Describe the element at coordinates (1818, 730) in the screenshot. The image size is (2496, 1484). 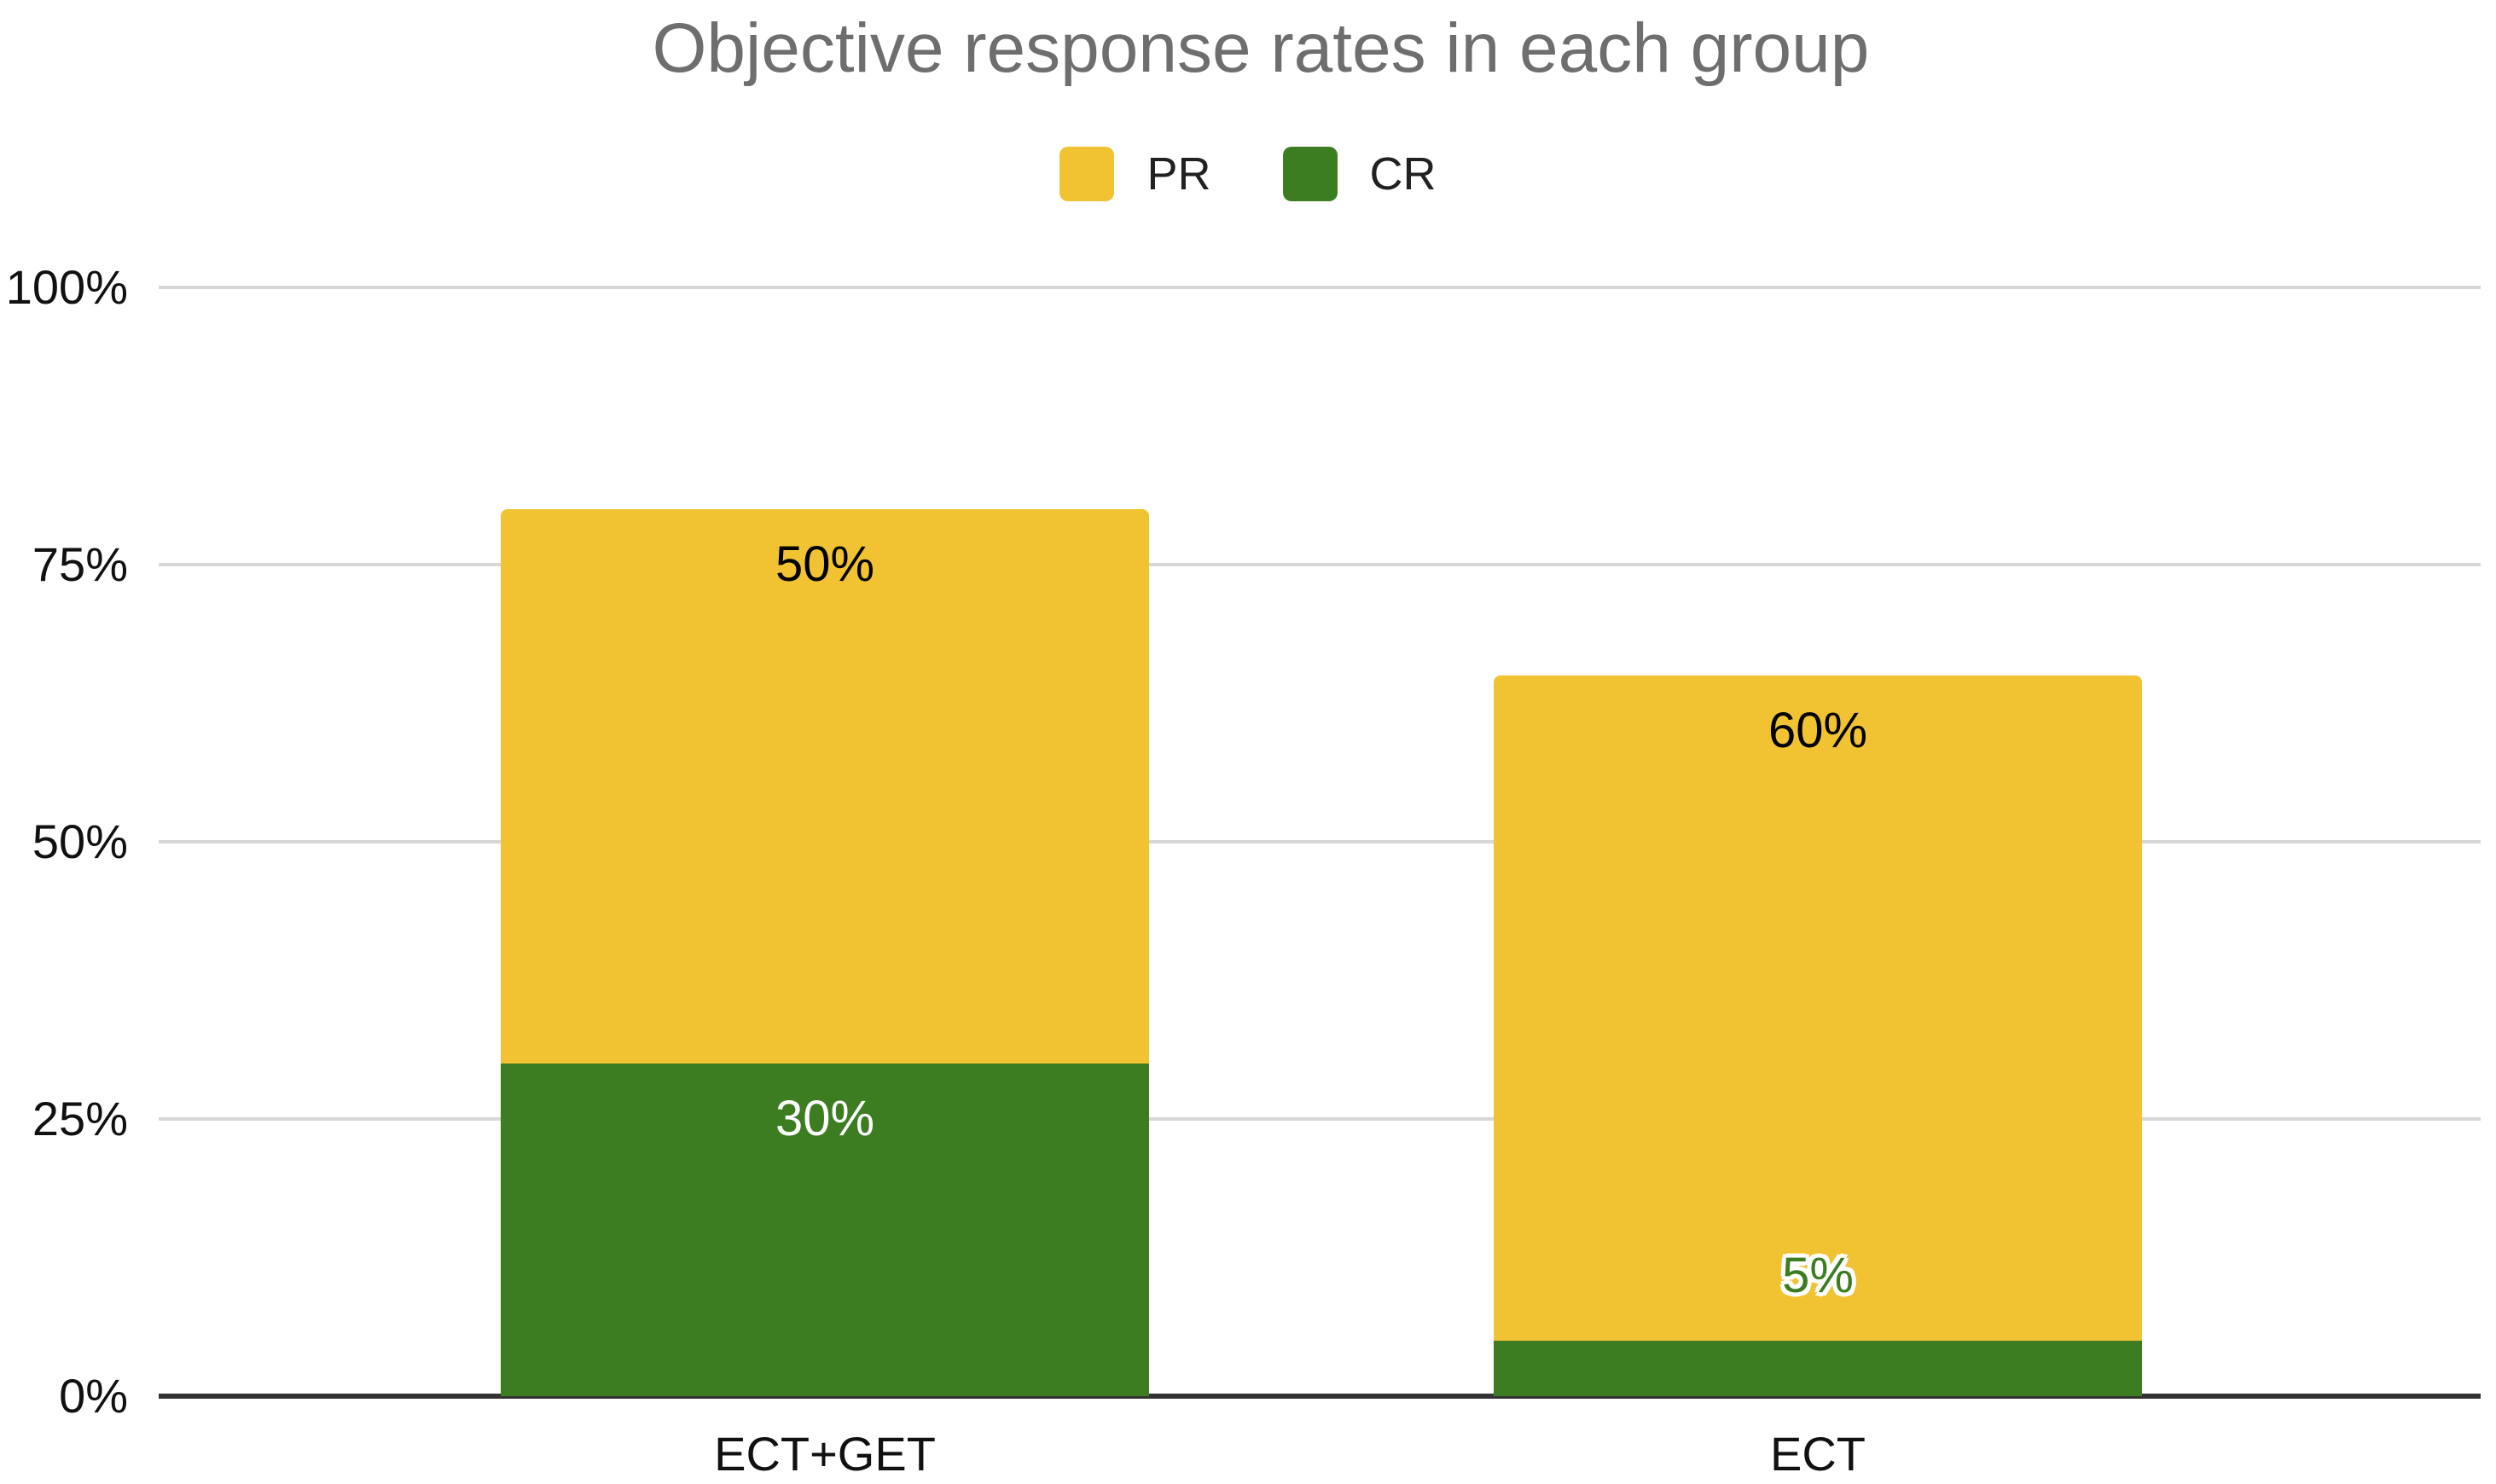
I see `data-label-ECT-PR: 60%` at that location.